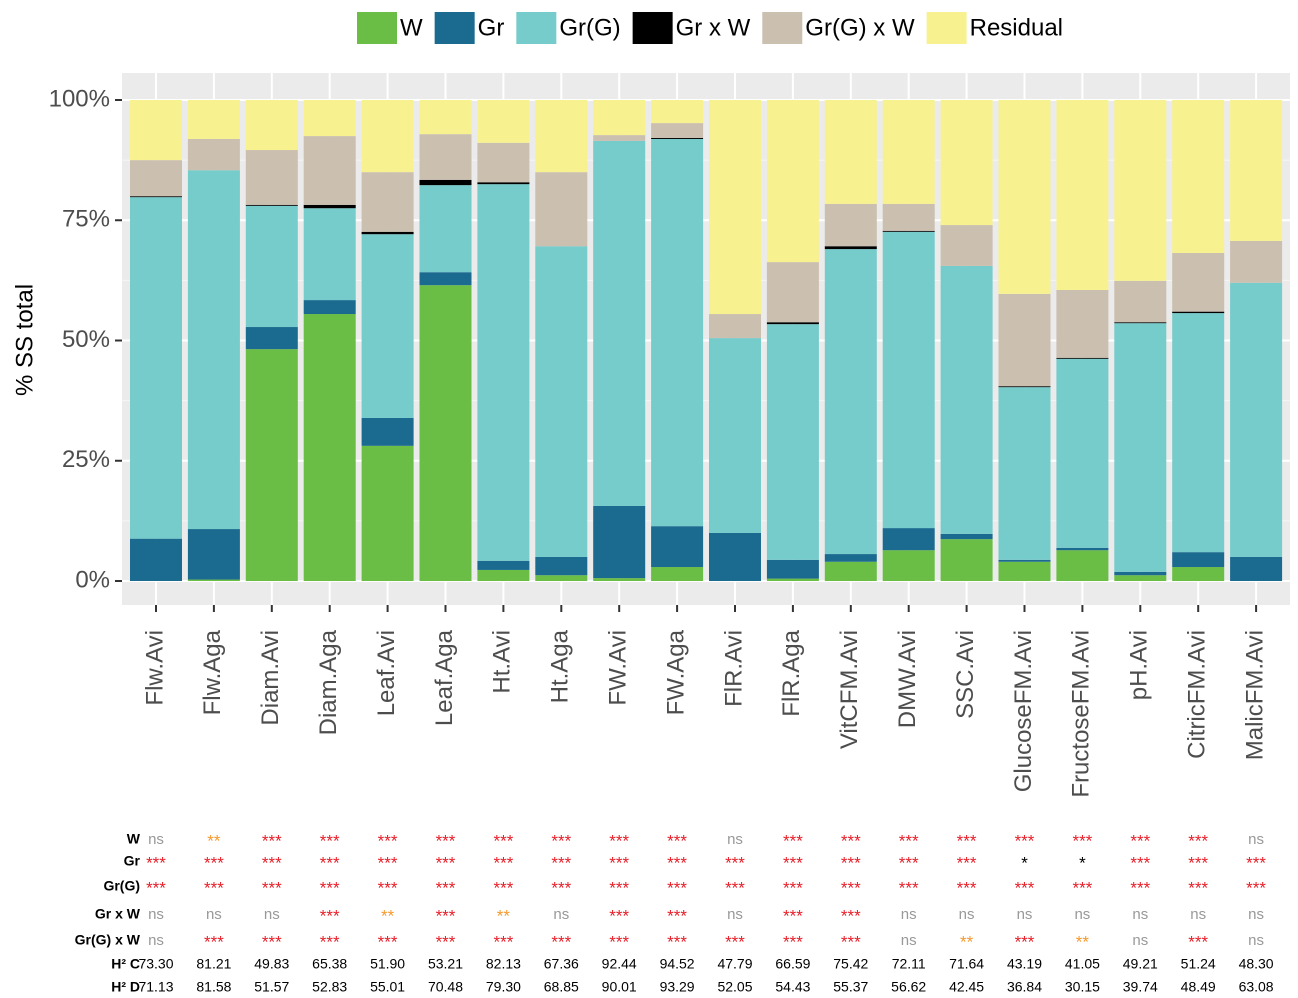  Describe the element at coordinates (491, 27) in the screenshot. I see `legend-label: Gr` at that location.